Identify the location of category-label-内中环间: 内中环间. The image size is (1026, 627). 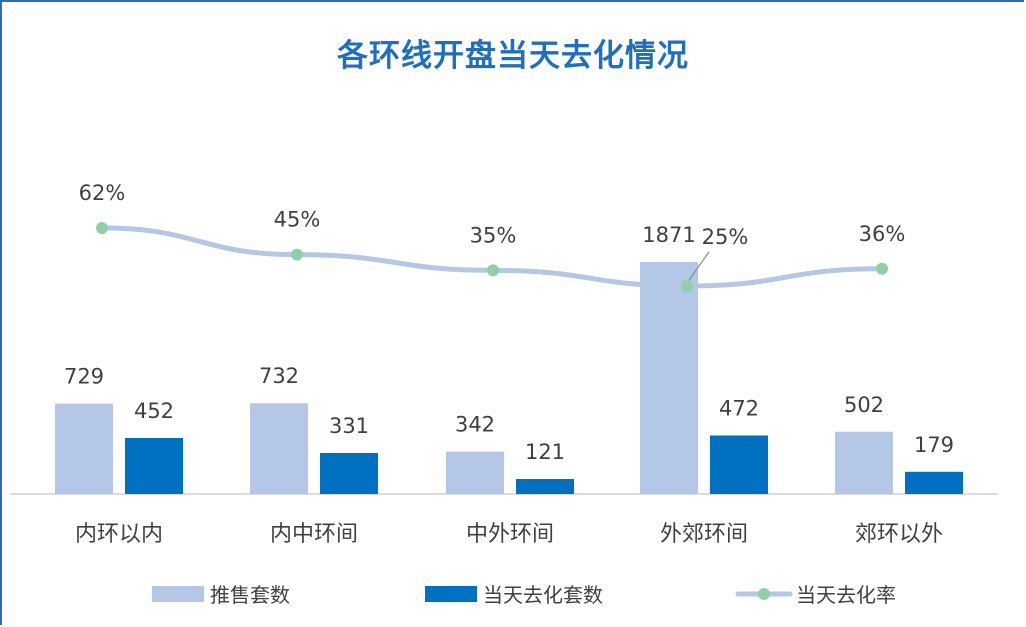
(314, 534).